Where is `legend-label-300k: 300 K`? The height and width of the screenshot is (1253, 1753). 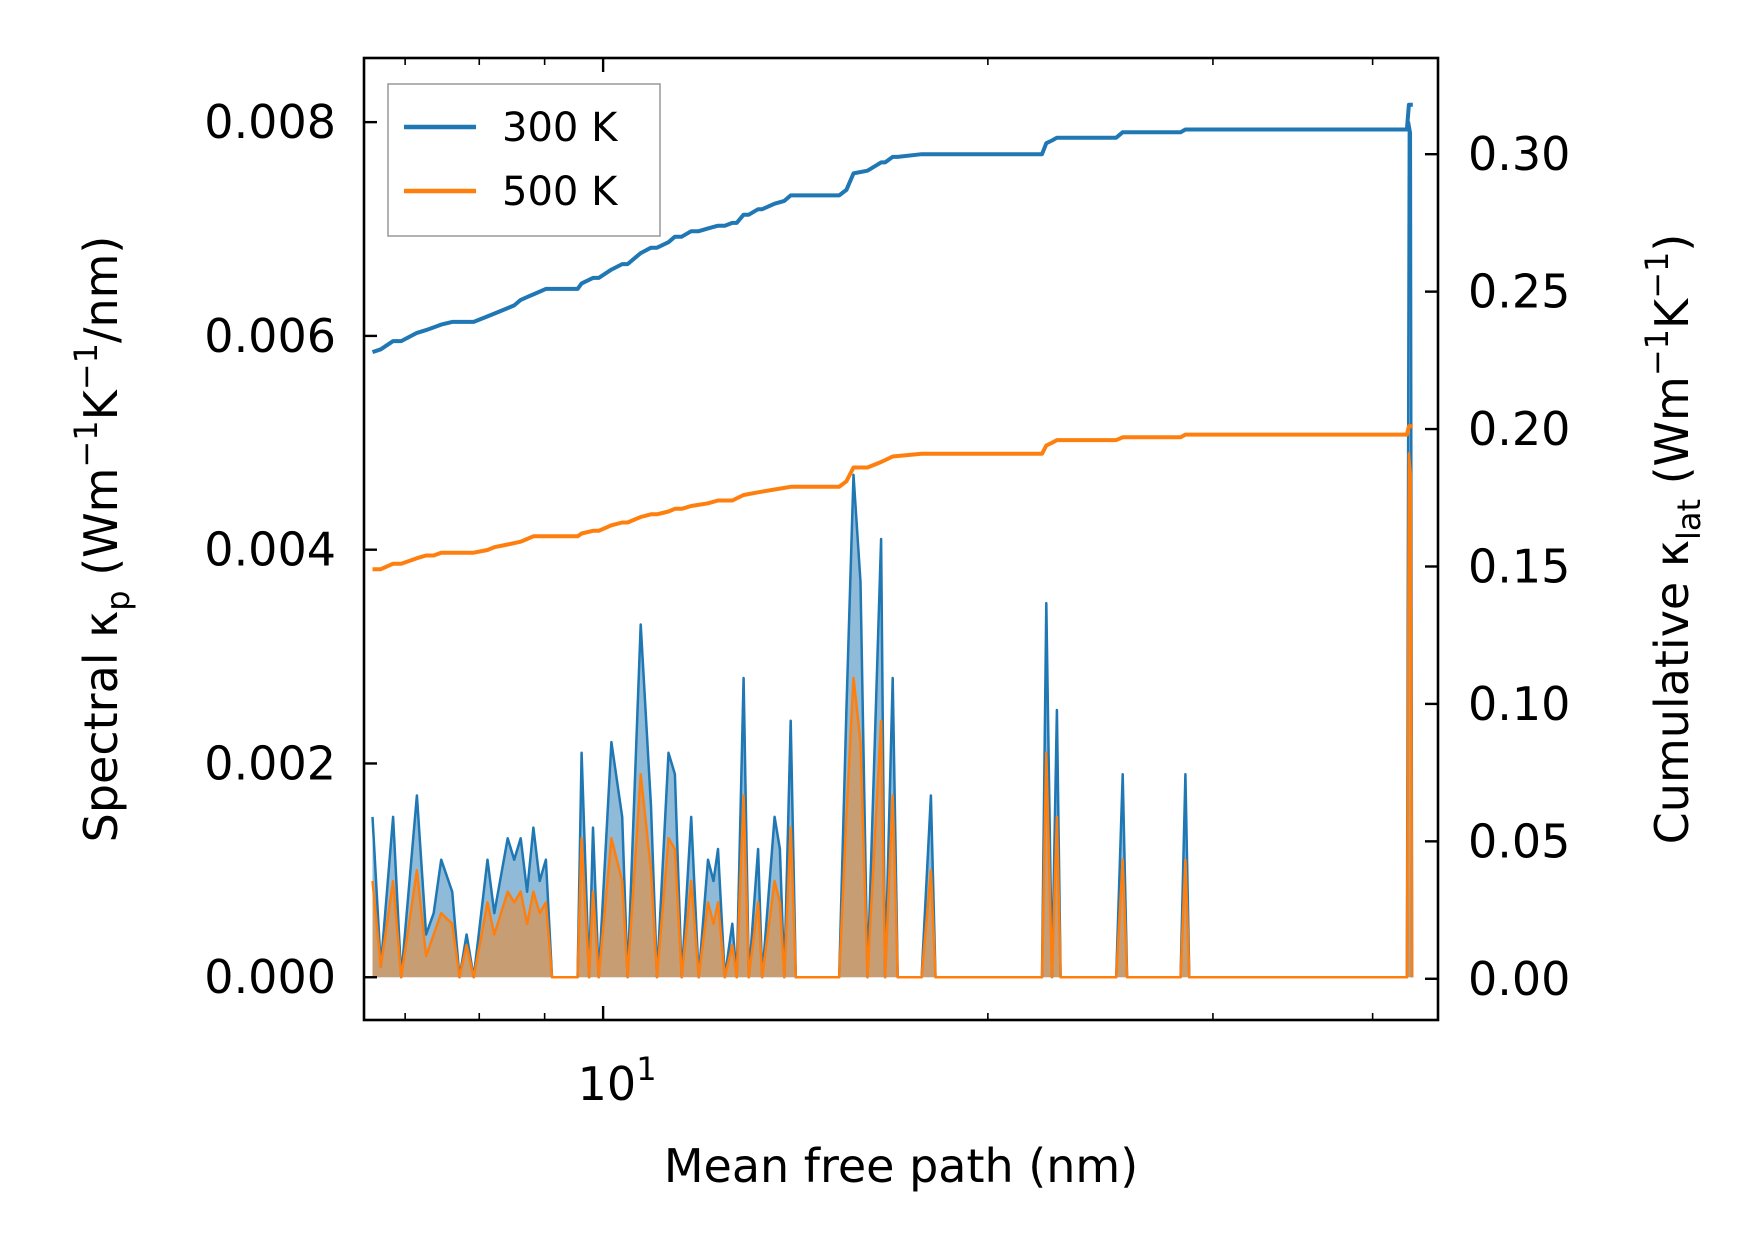 legend-label-300k: 300 K is located at coordinates (560, 128).